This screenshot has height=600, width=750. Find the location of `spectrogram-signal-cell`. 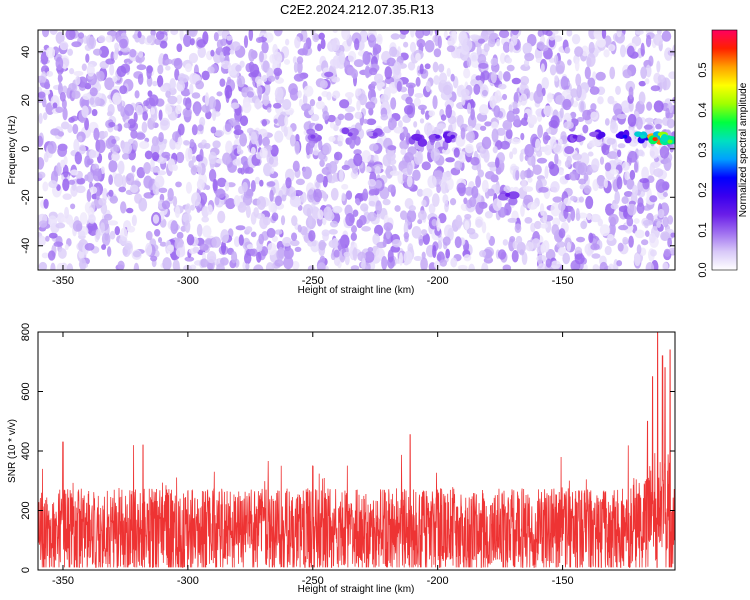

spectrogram-signal-cell is located at coordinates (513, 195).